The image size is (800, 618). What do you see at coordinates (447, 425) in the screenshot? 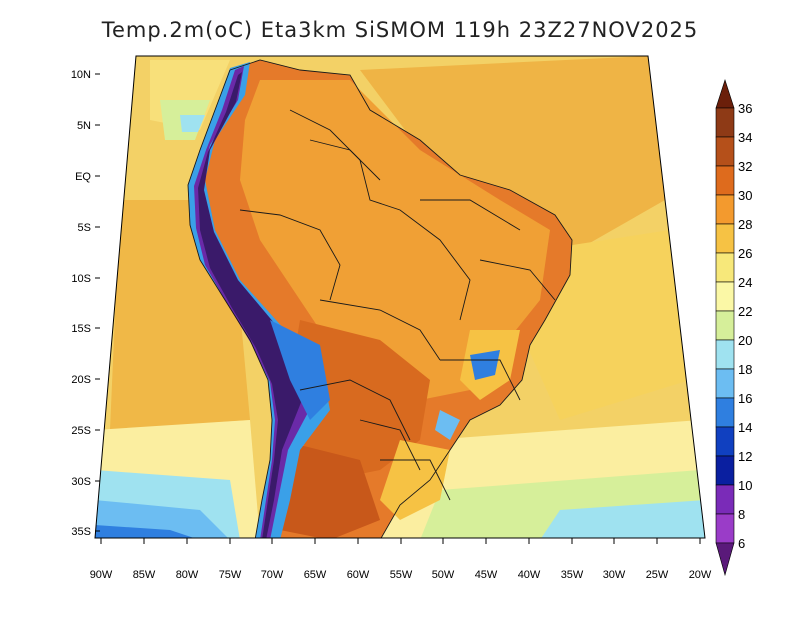
I see `atlantic-coast-blue` at bounding box center [447, 425].